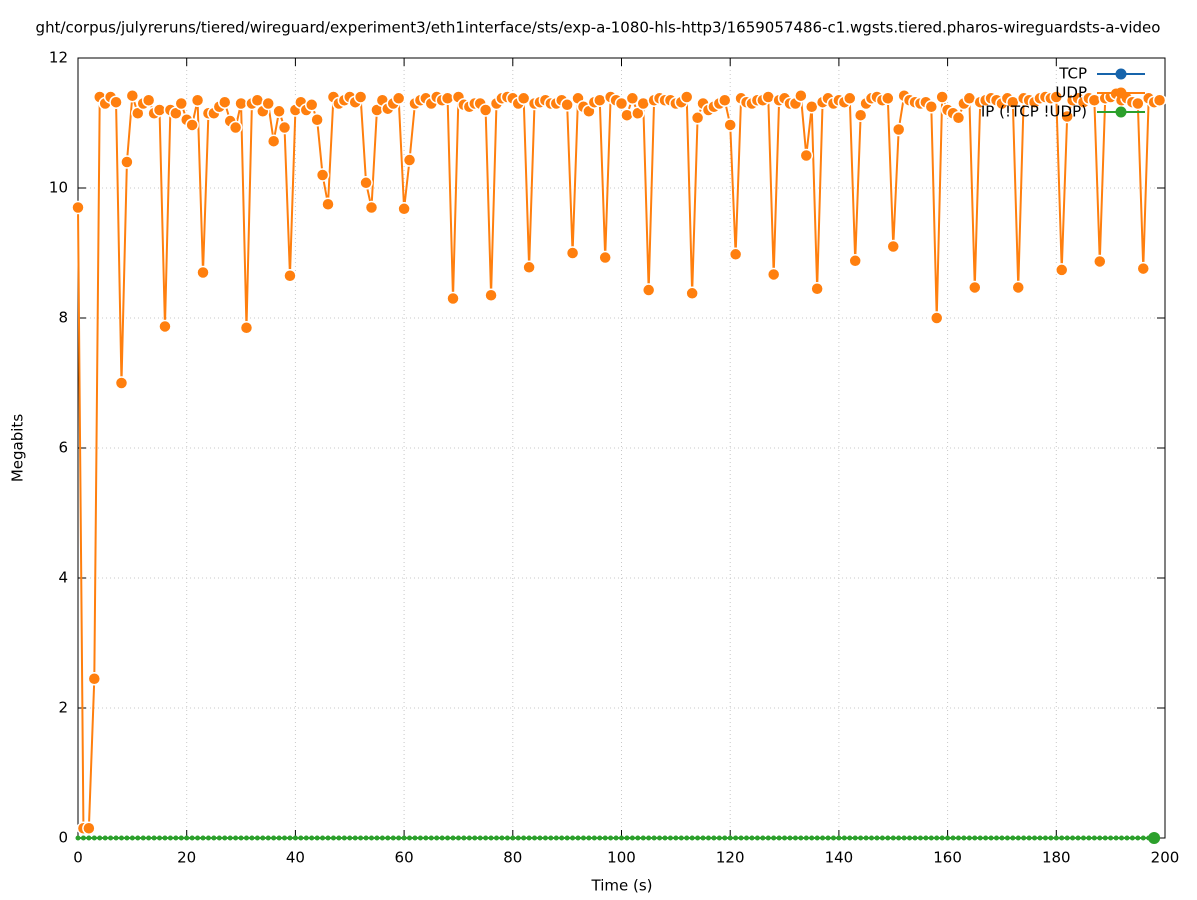  Describe the element at coordinates (621, 858) in the screenshot. I see `x-tick-label: 100` at that location.